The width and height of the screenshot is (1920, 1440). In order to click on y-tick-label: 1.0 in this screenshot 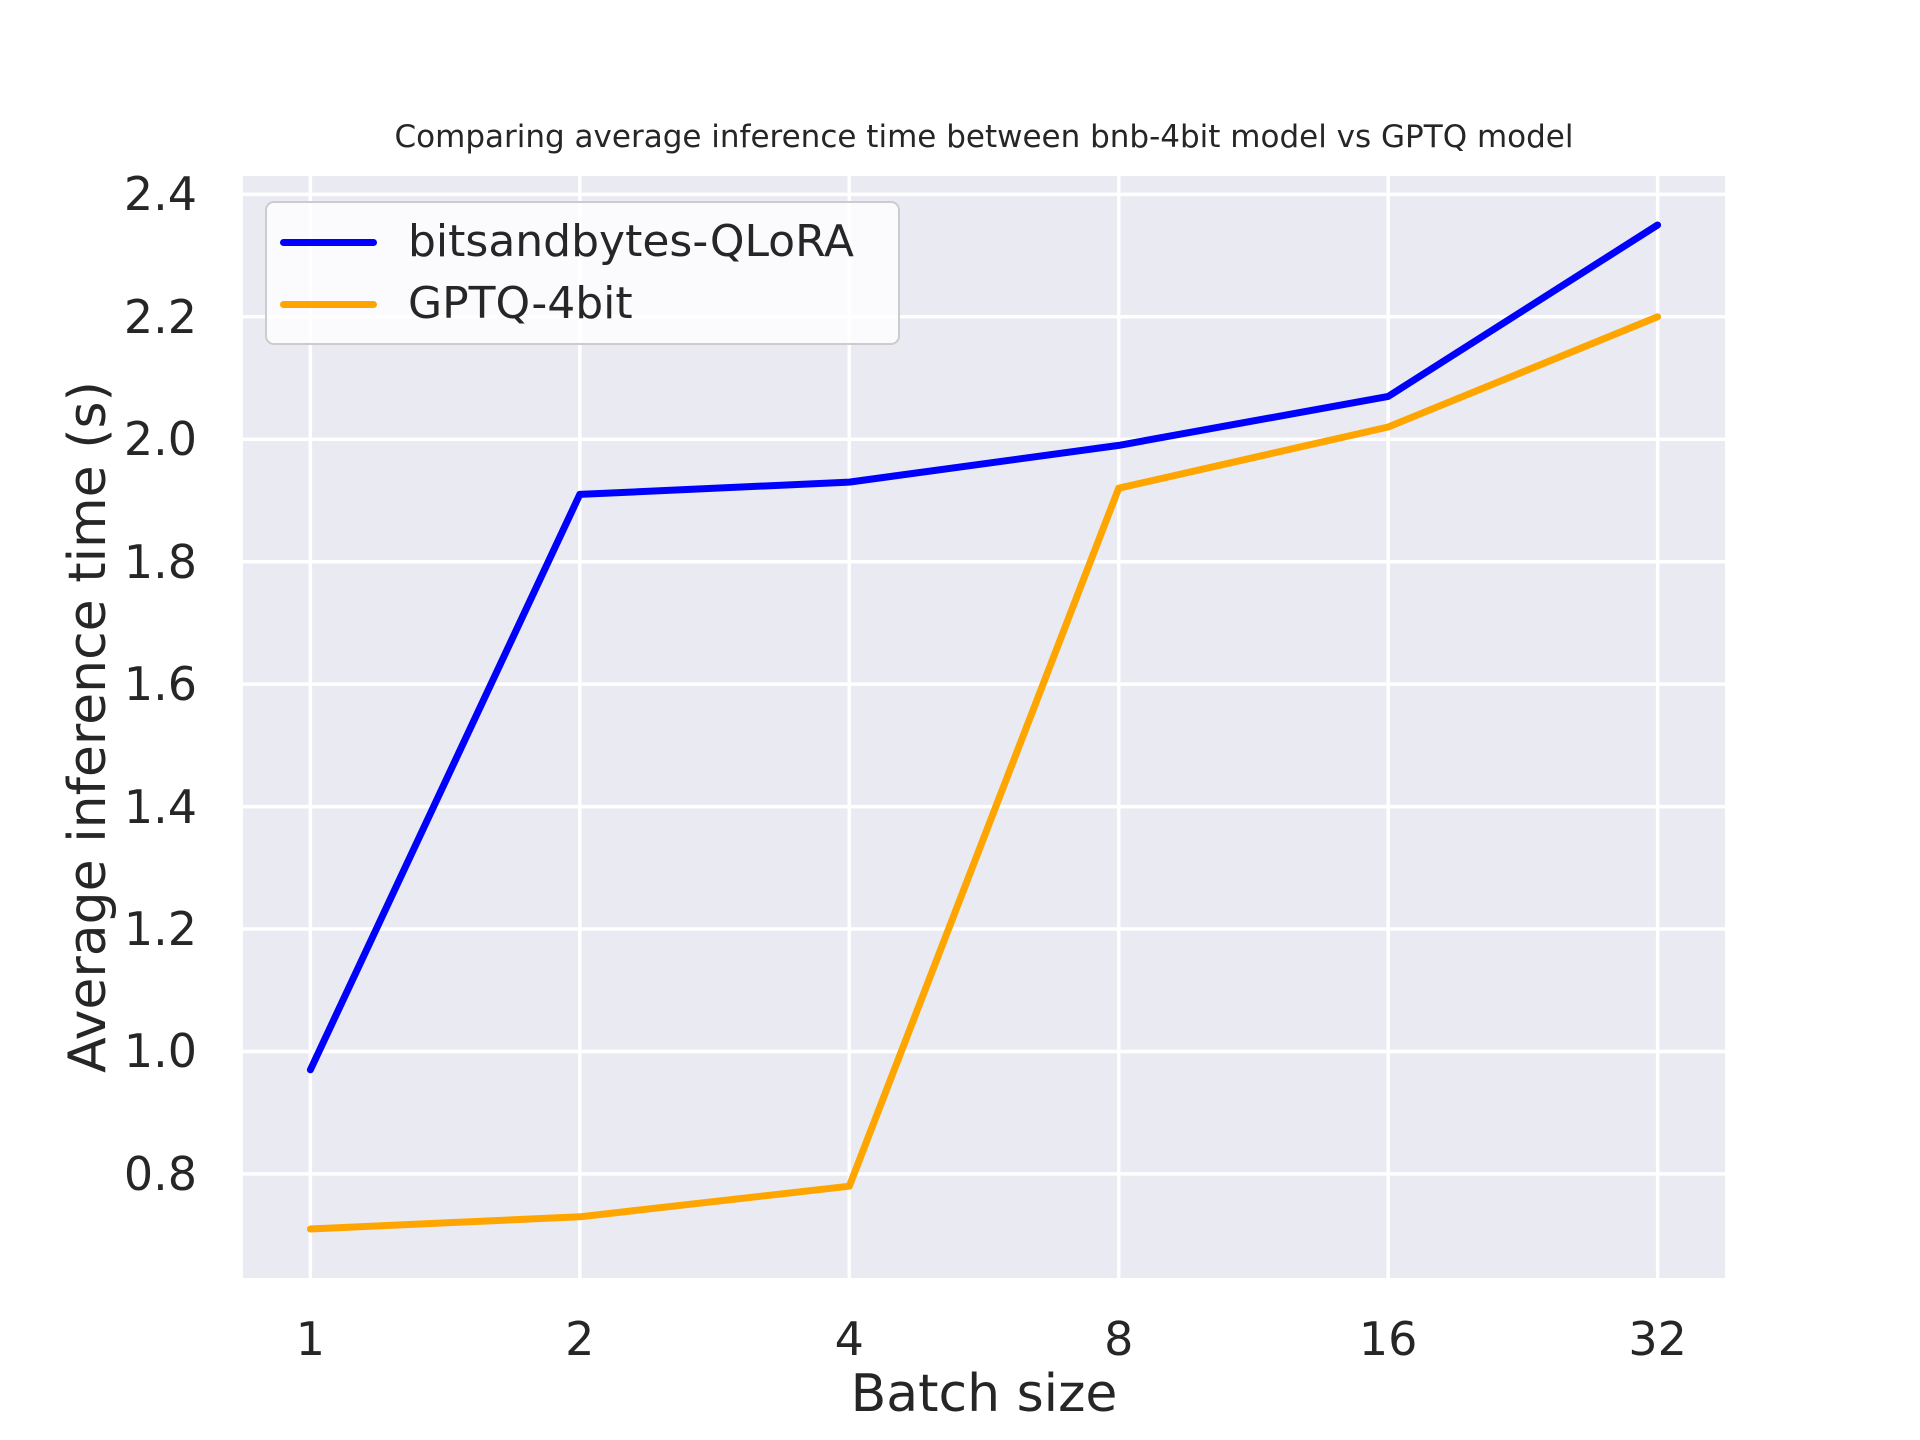, I will do `click(160, 1051)`.